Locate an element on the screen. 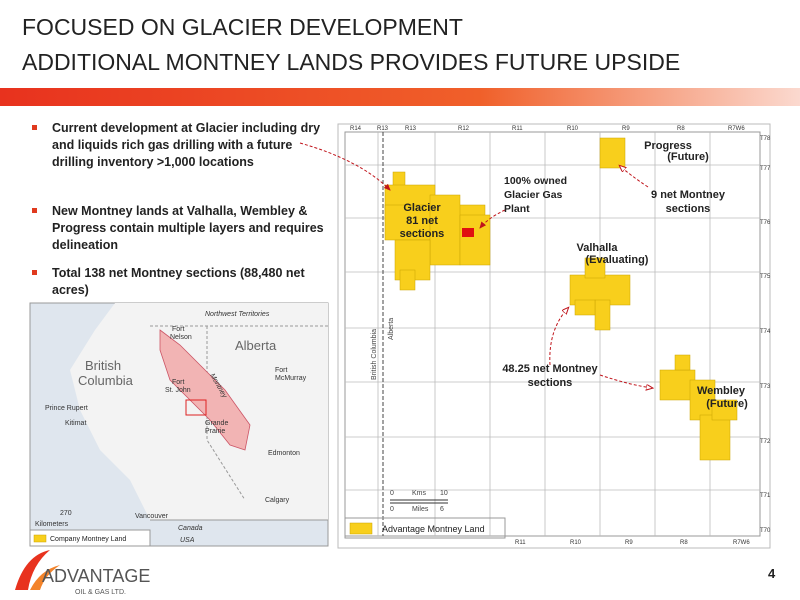 This screenshot has width=800, height=600. map-label: Kitimat is located at coordinates (75, 423).